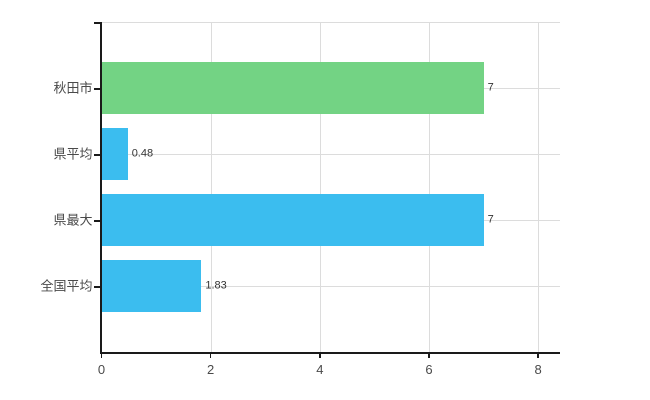 The width and height of the screenshot is (650, 400). What do you see at coordinates (73, 220) in the screenshot?
I see `y-axis-category-label: 県最大` at bounding box center [73, 220].